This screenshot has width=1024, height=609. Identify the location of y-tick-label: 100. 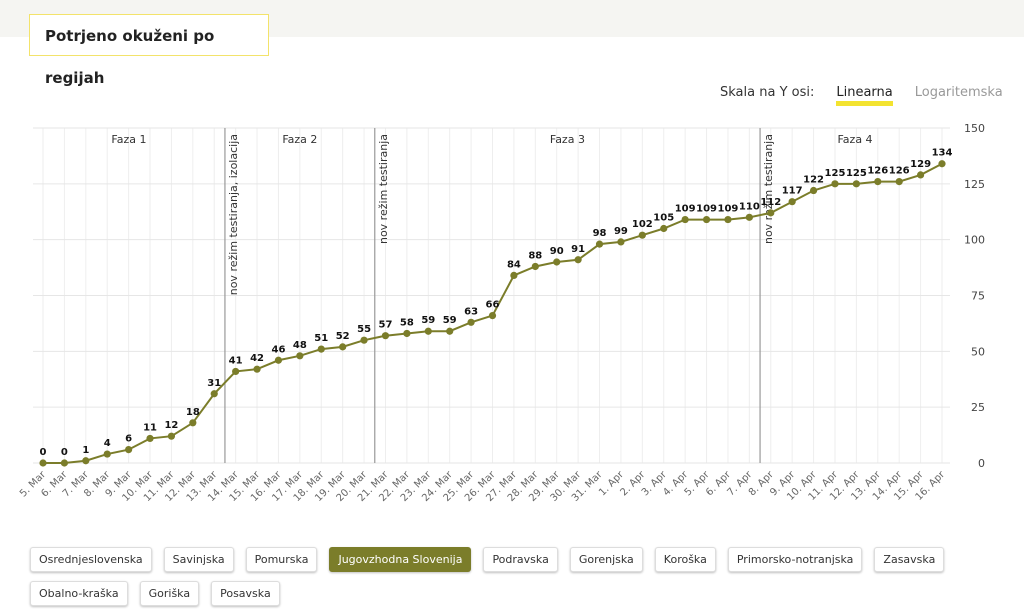
(974, 240).